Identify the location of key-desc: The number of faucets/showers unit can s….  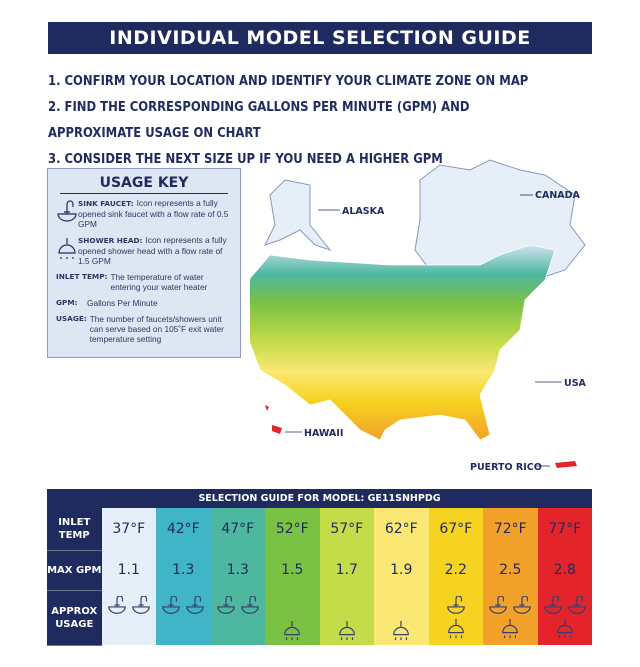
(156, 329).